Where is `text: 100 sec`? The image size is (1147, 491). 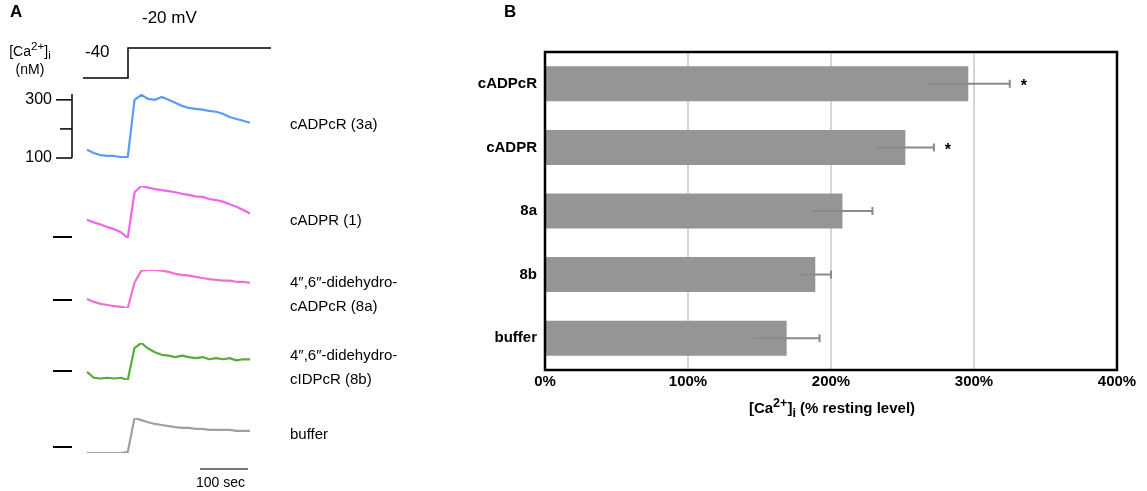
text: 100 sec is located at coordinates (221, 482).